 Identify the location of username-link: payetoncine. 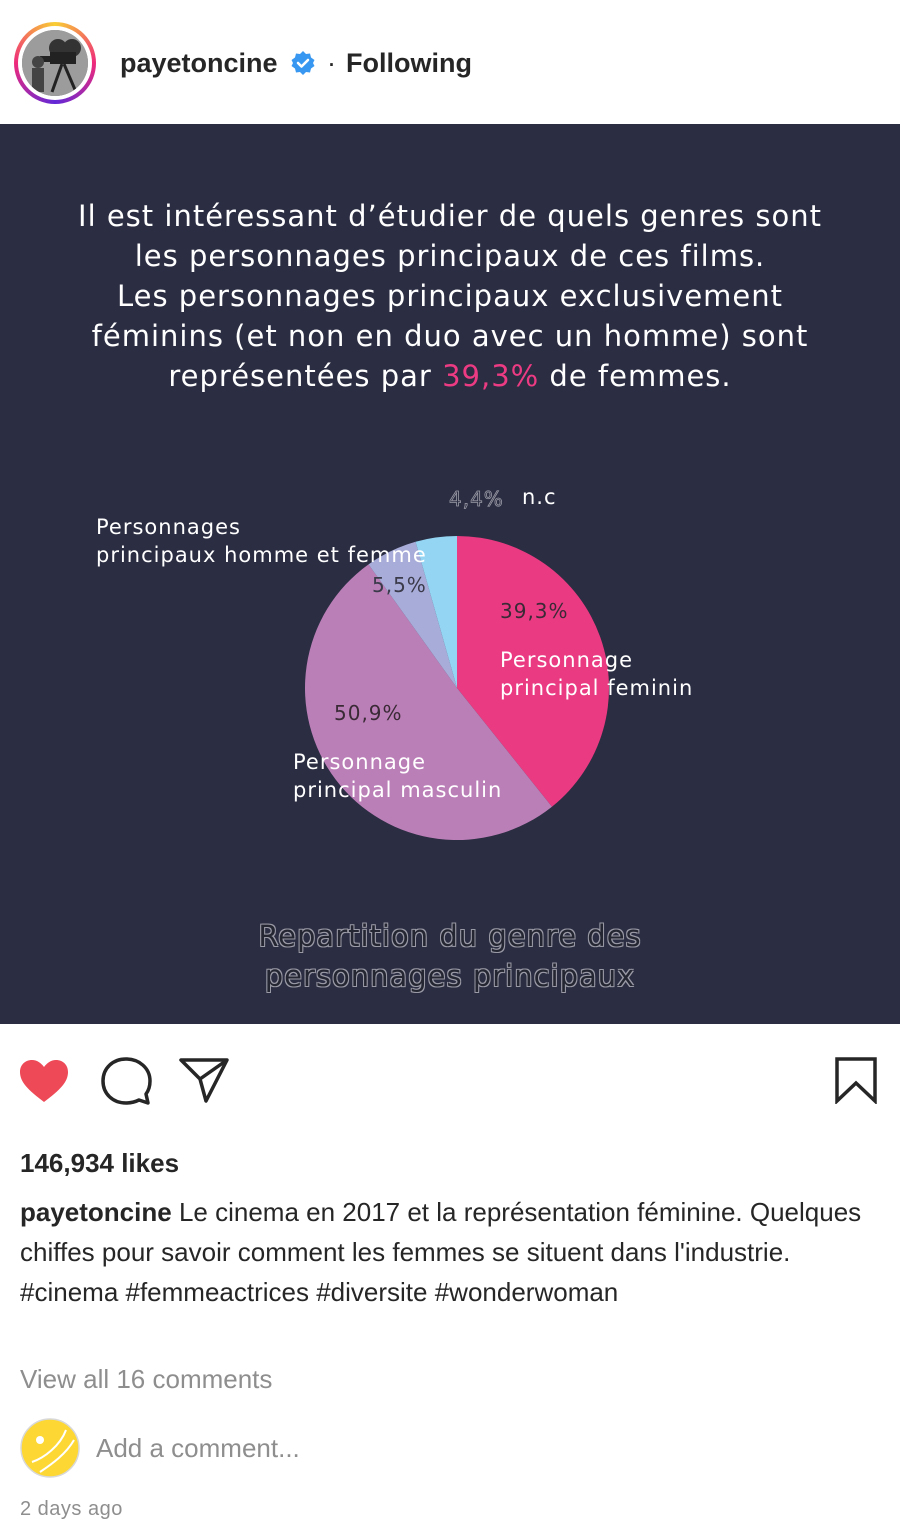
(199, 63).